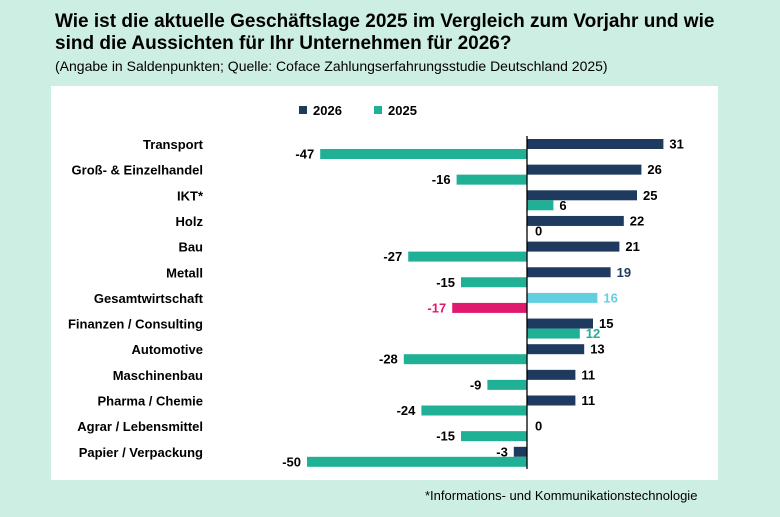  What do you see at coordinates (637, 220) in the screenshot?
I see `data-label-2026-holz: 22` at bounding box center [637, 220].